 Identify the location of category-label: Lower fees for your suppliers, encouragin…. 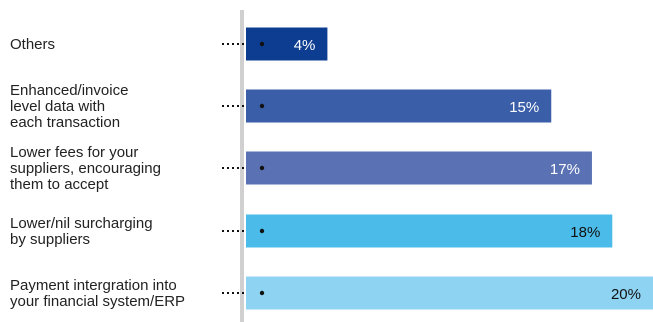
(85, 168).